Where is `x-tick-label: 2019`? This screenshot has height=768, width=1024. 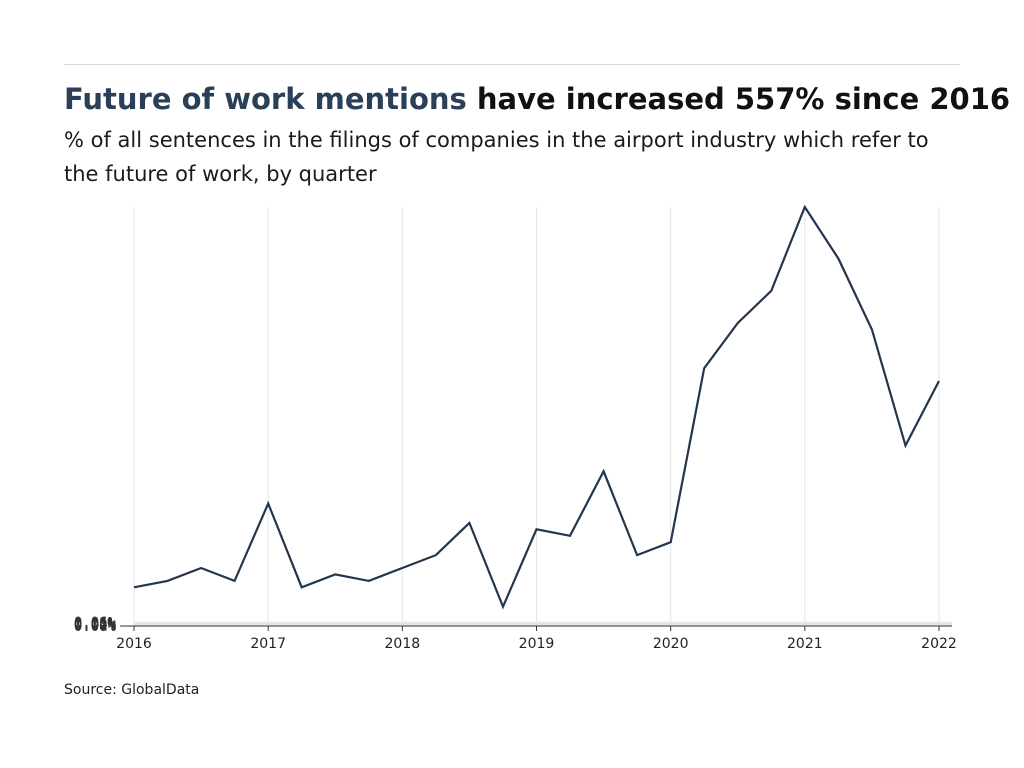 x-tick-label: 2019 is located at coordinates (537, 644).